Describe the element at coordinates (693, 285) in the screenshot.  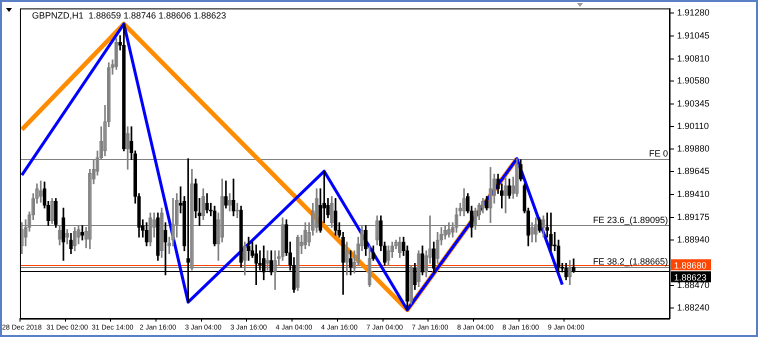
I see `y-tick-label: 1.88470` at that location.